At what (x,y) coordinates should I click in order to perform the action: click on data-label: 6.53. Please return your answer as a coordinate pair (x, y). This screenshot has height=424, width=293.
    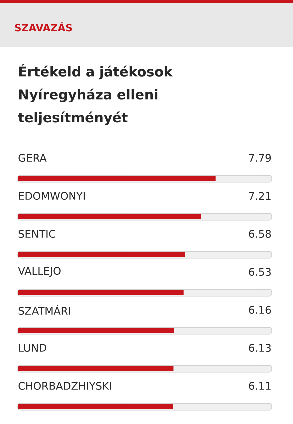
    Looking at the image, I should click on (260, 272).